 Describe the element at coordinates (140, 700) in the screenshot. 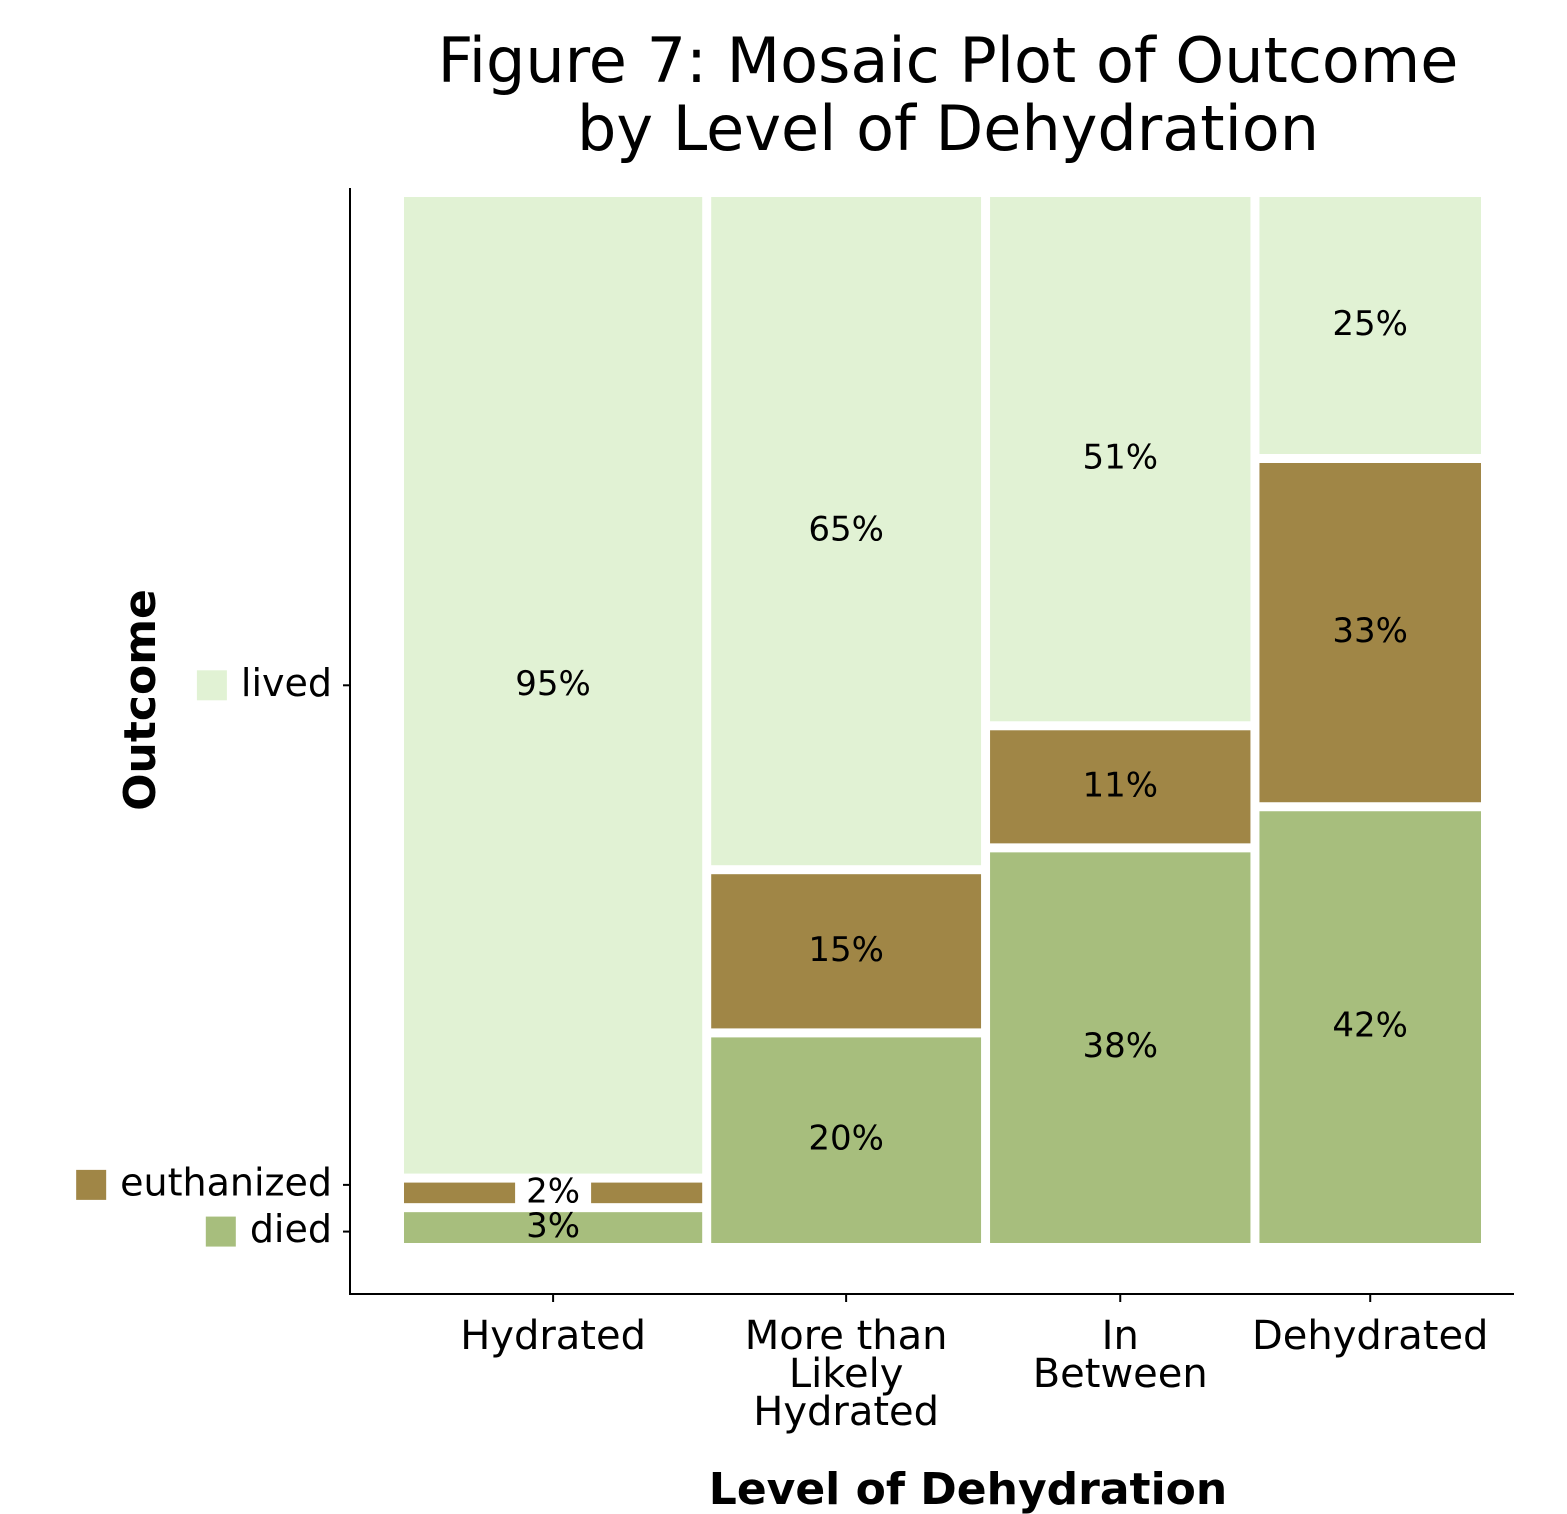

I see `y-axis-label: Outcome` at that location.